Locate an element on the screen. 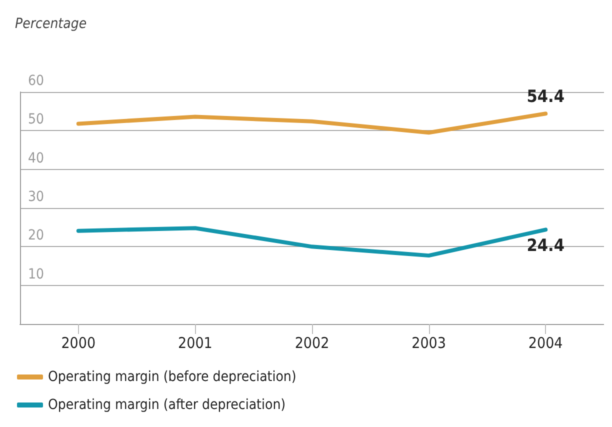 This screenshot has width=612, height=427. legend-label: Operating margin (before depreciation) is located at coordinates (172, 377).